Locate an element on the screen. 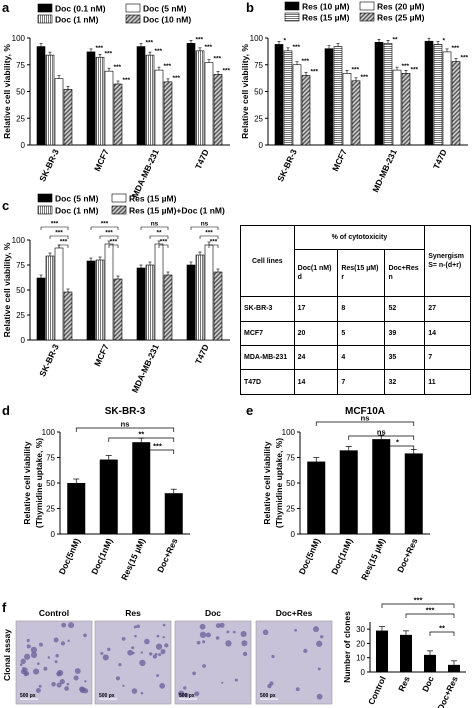  table-cell: 52 is located at coordinates (405, 309).